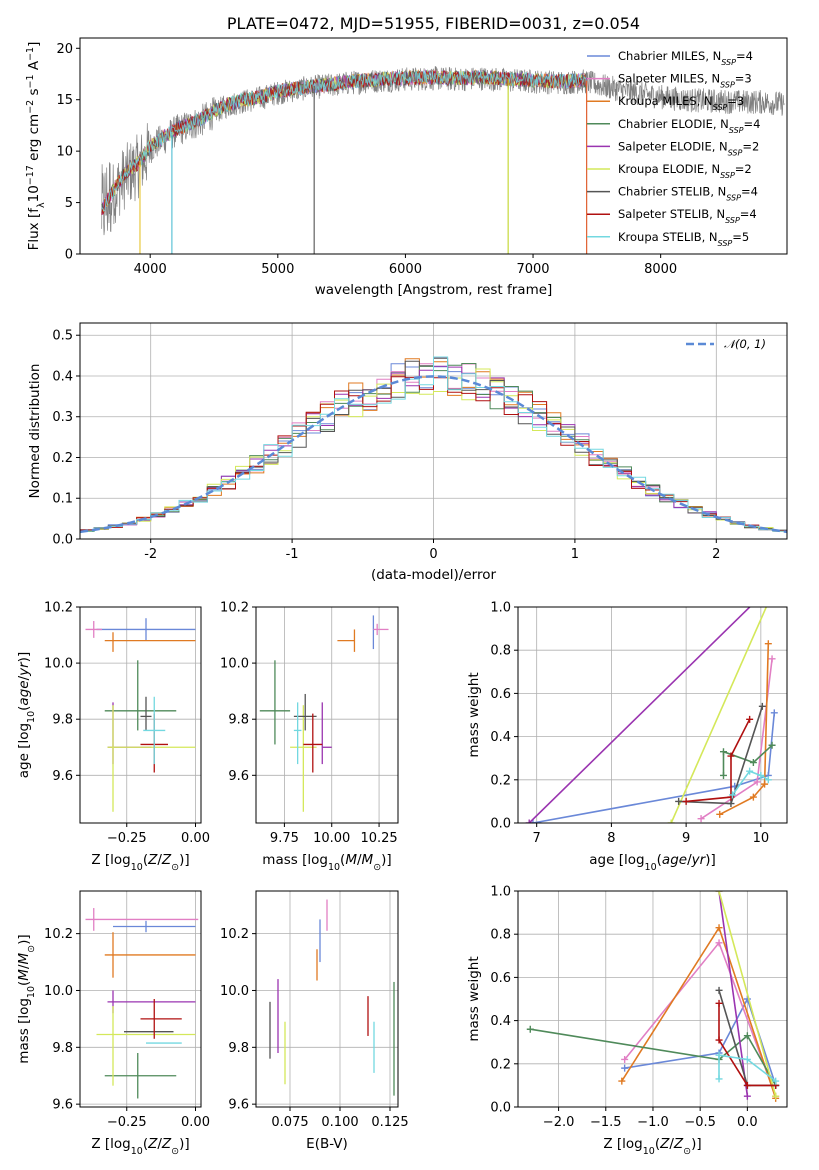 The width and height of the screenshot is (819, 1170). Describe the element at coordinates (378, 838) in the screenshot. I see `tick-label-x: 10.25` at that location.